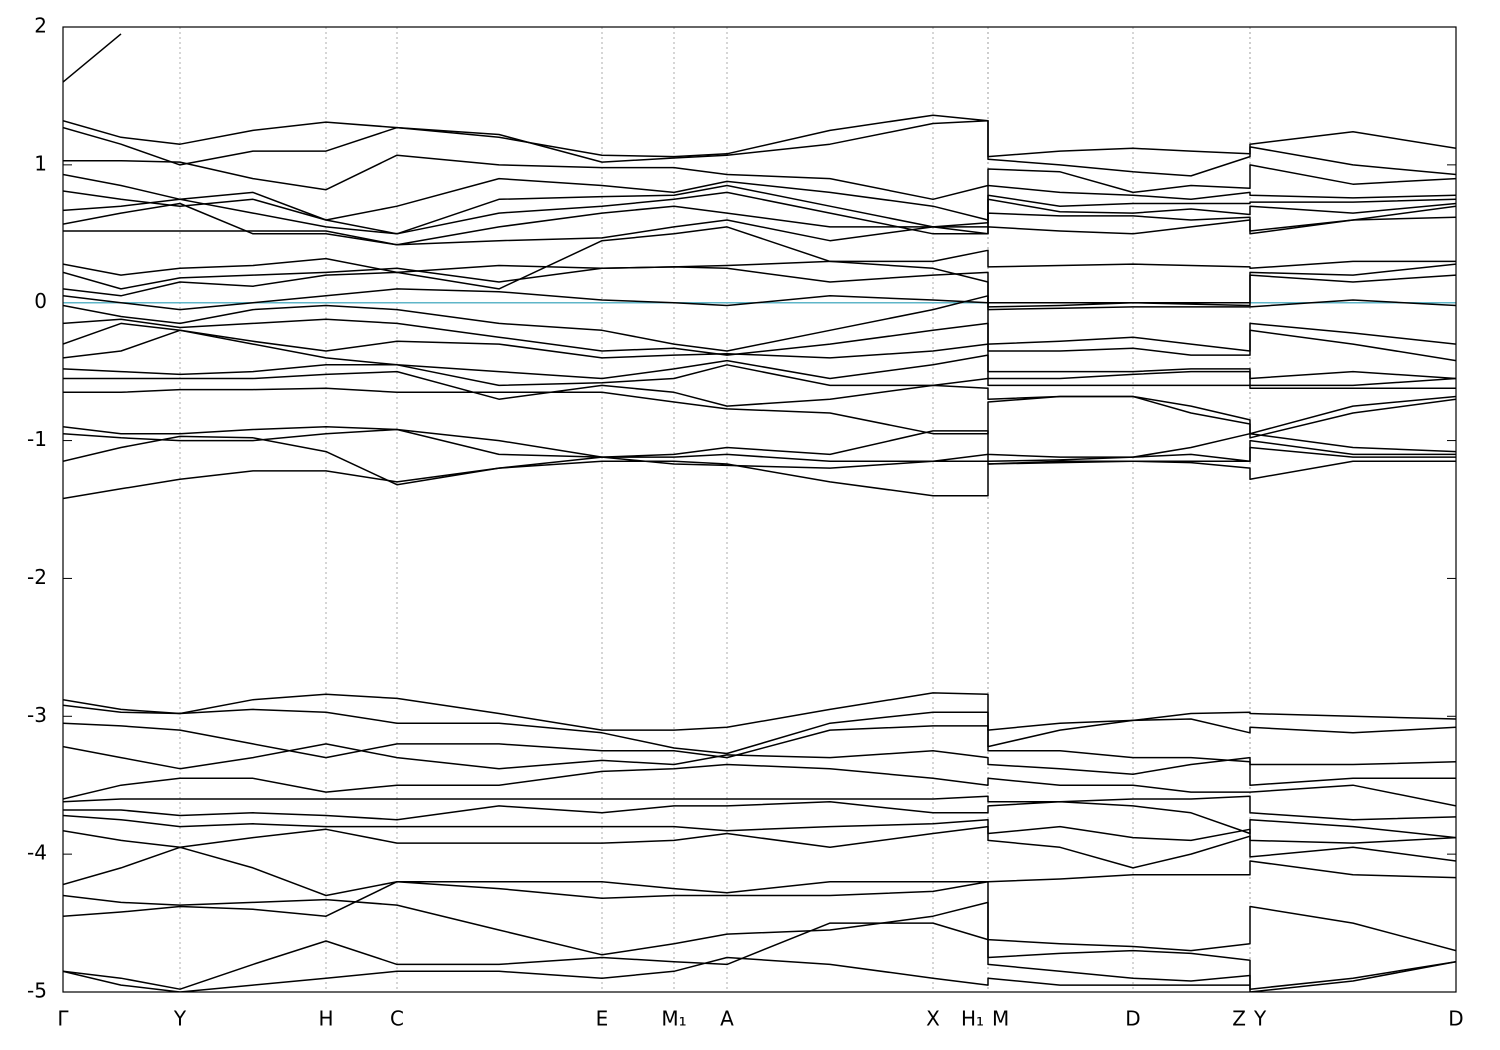 The image size is (1500, 1050). Describe the element at coordinates (972, 1019) in the screenshot. I see `x-tick-label: H₁` at that location.